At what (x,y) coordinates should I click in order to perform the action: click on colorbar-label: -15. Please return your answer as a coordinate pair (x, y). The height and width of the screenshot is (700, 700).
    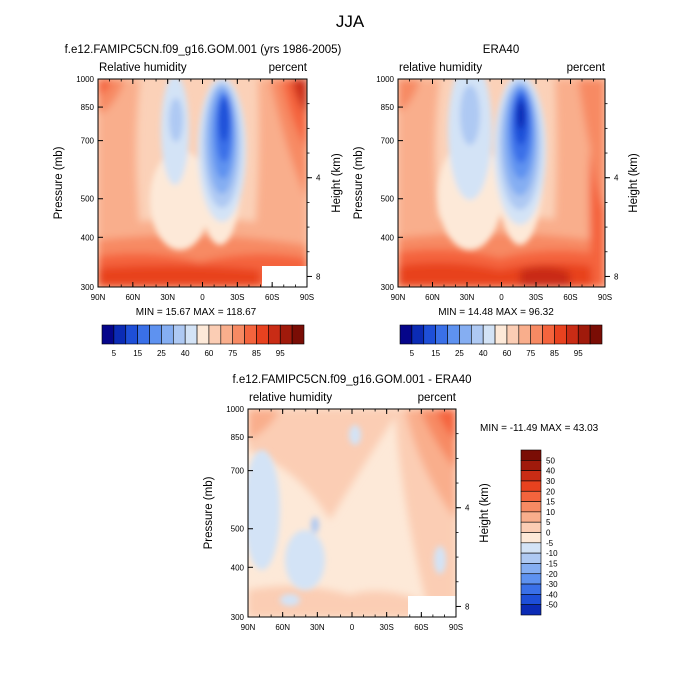
    Looking at the image, I should click on (552, 563).